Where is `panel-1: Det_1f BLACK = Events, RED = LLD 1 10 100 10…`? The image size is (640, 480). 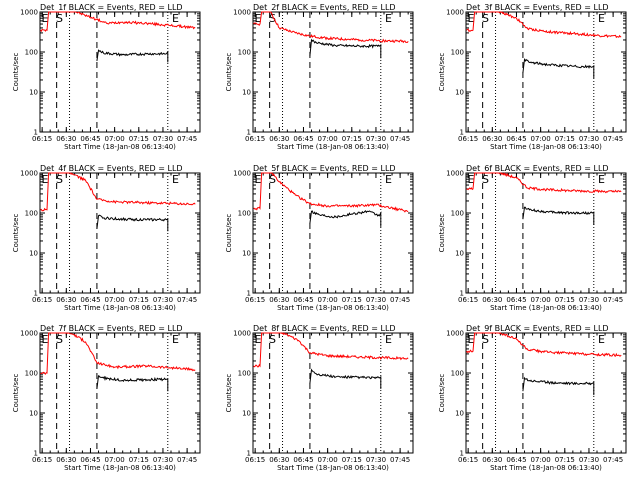
panel-1: Det_1f BLACK = Events, RED = LLD 1 10 100 10… is located at coordinates (106, 77).